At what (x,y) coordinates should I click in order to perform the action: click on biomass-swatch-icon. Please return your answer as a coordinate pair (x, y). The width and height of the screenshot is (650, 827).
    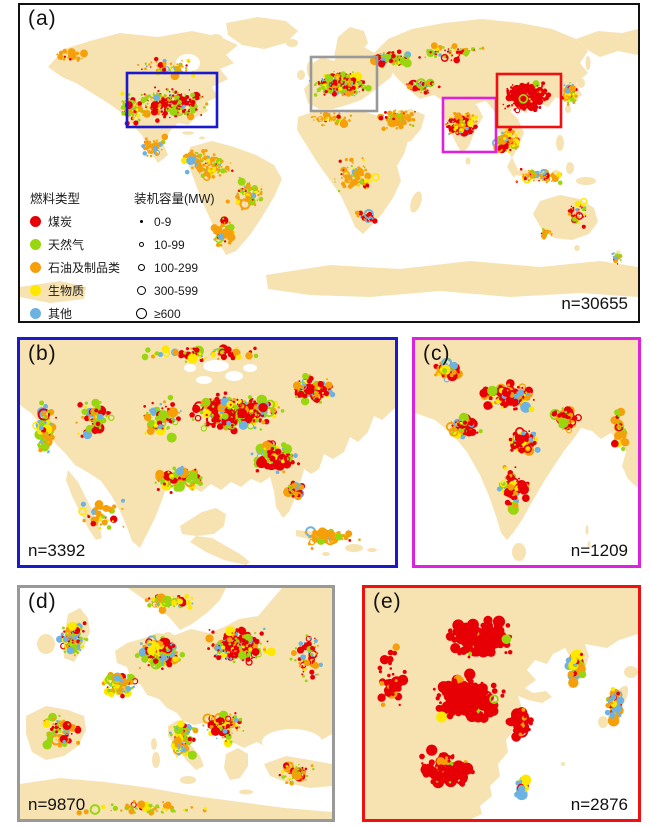
    Looking at the image, I should click on (35, 290).